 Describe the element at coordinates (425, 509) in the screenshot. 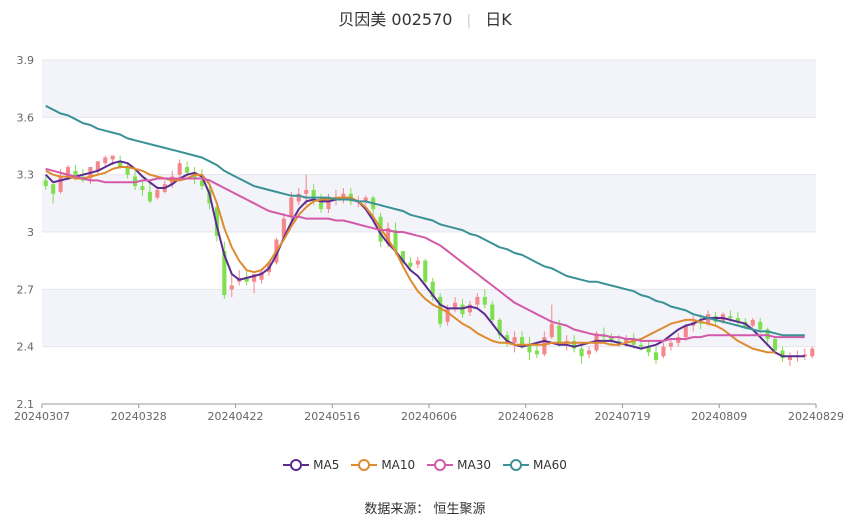

I see `data-source: 数据来源： 恒生聚源` at that location.